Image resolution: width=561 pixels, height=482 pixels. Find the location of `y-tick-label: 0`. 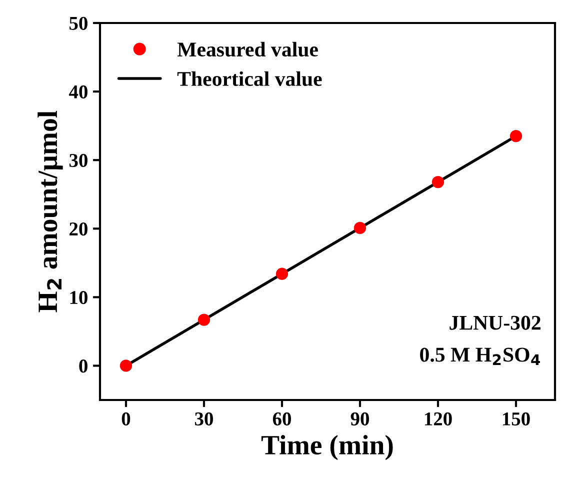

y-tick-label: 0 is located at coordinates (83, 366).